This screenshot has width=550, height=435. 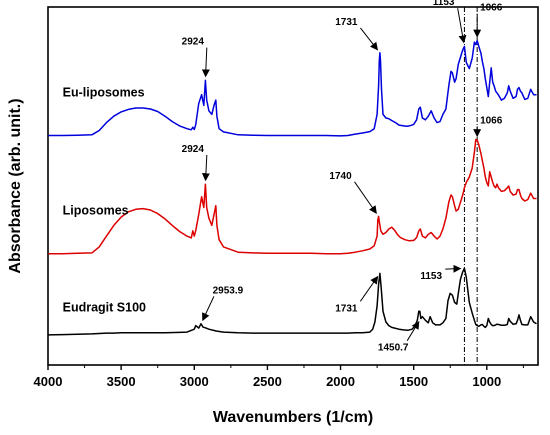 I want to click on x-axis-title: Wavenumbers (1/cm), so click(x=293, y=417).